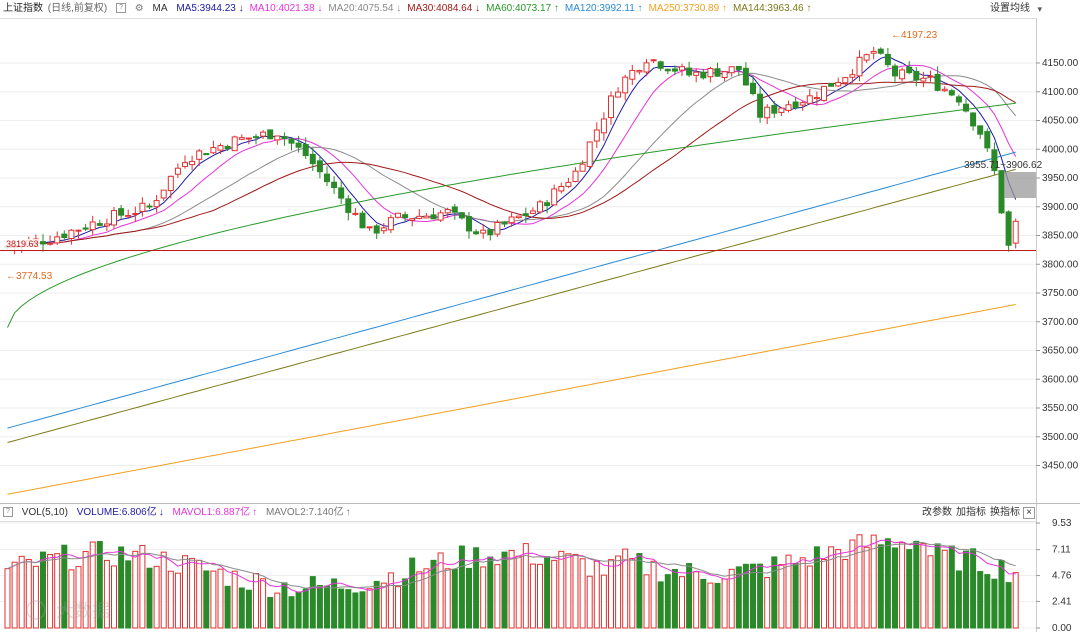  Describe the element at coordinates (1060, 92) in the screenshot. I see `price-tick-label: 4100.00` at that location.